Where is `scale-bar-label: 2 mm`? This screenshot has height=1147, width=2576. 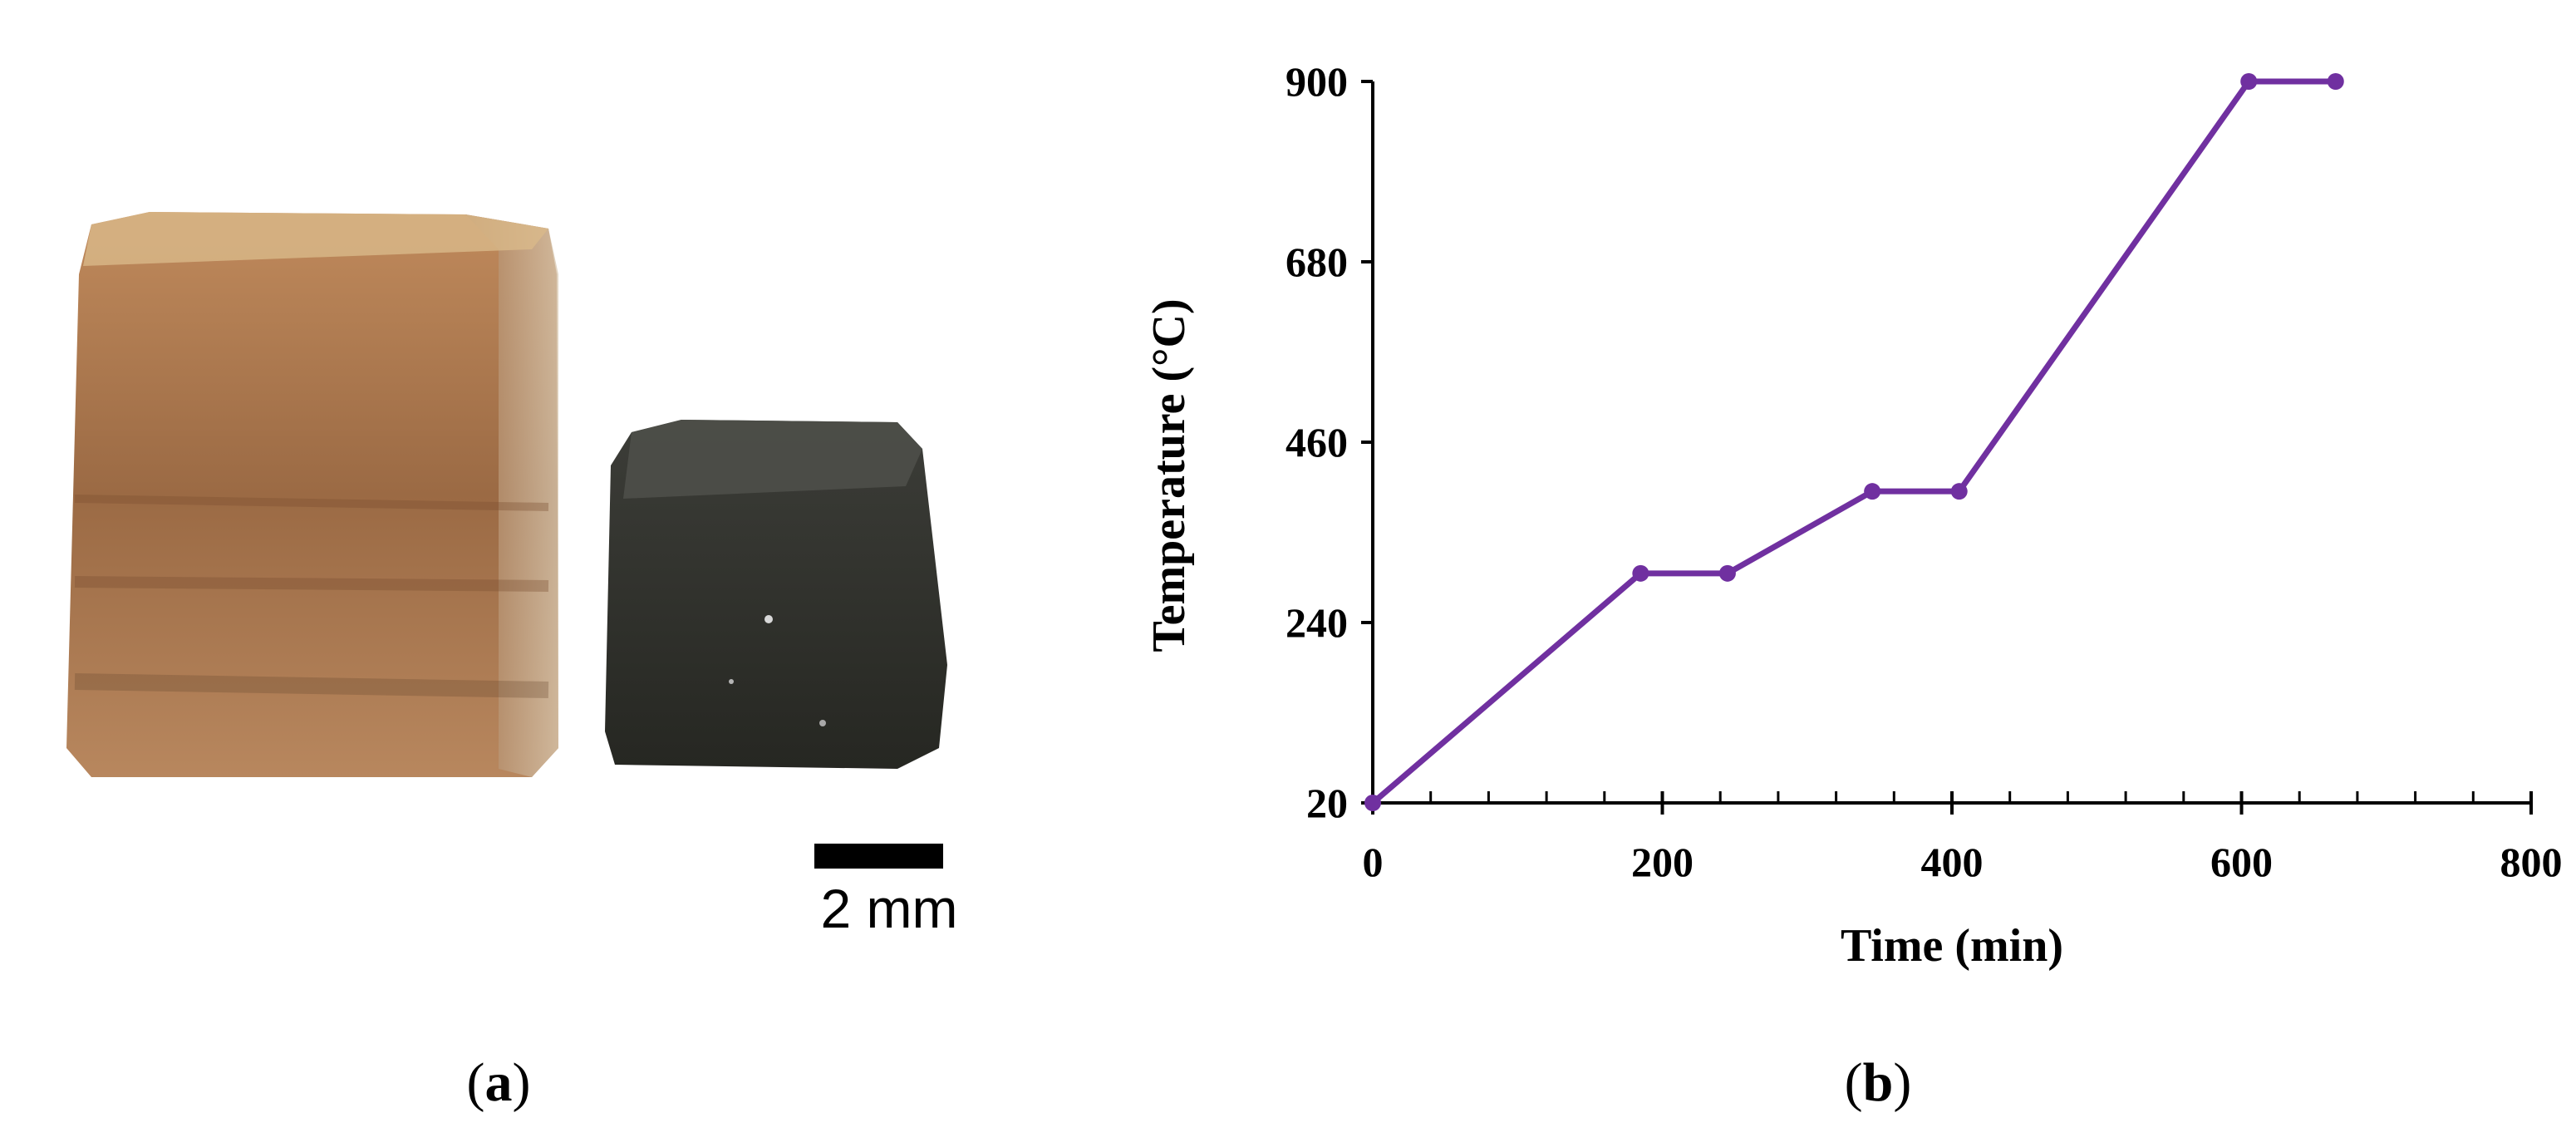 scale-bar-label: 2 mm is located at coordinates (889, 908).